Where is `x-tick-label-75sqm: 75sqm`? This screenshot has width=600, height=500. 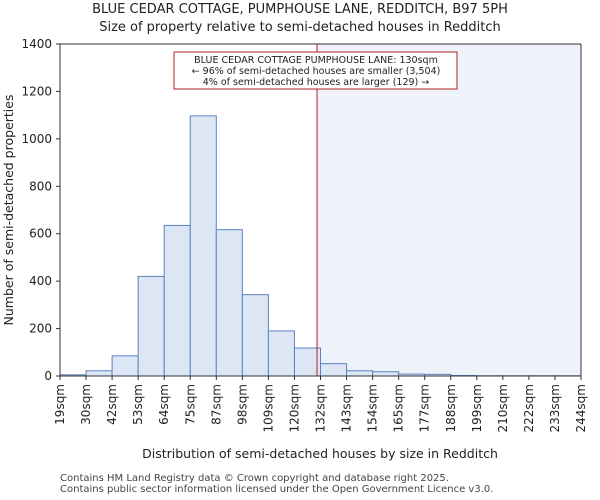
x-tick-label-75sqm: 75sqm is located at coordinates (190, 404).